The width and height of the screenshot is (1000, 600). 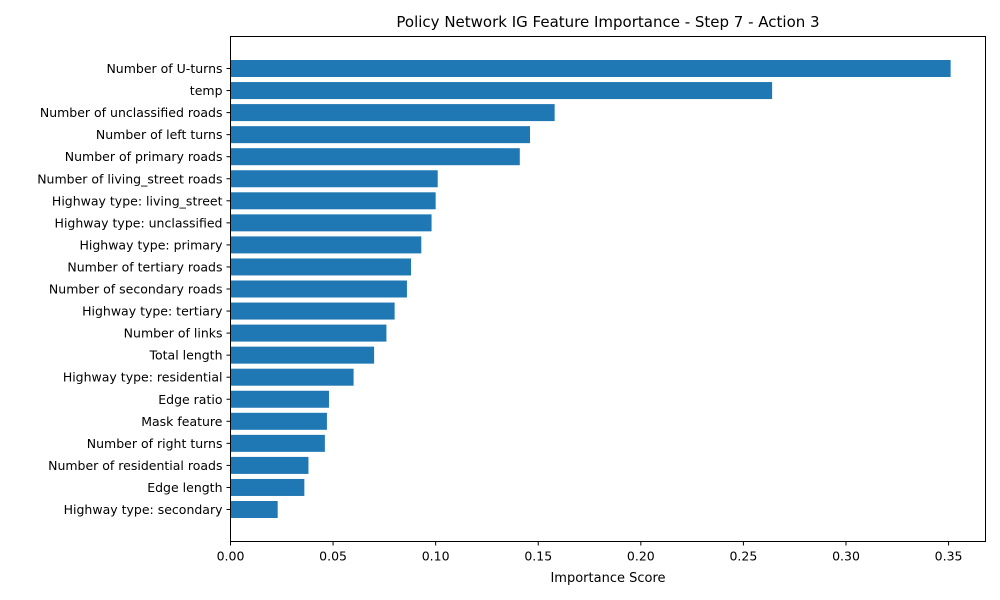 I want to click on y-tick-label: Highway type: residential, so click(x=143, y=377).